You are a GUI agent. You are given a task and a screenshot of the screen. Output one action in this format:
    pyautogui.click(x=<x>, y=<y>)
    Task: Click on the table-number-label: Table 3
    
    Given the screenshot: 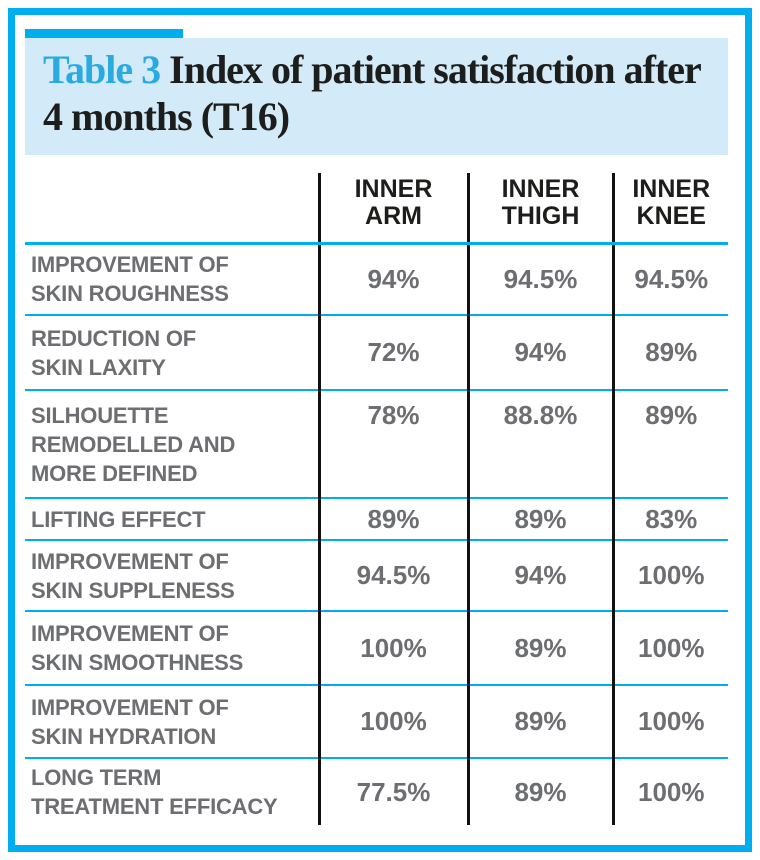 What is the action you would take?
    pyautogui.click(x=102, y=69)
    